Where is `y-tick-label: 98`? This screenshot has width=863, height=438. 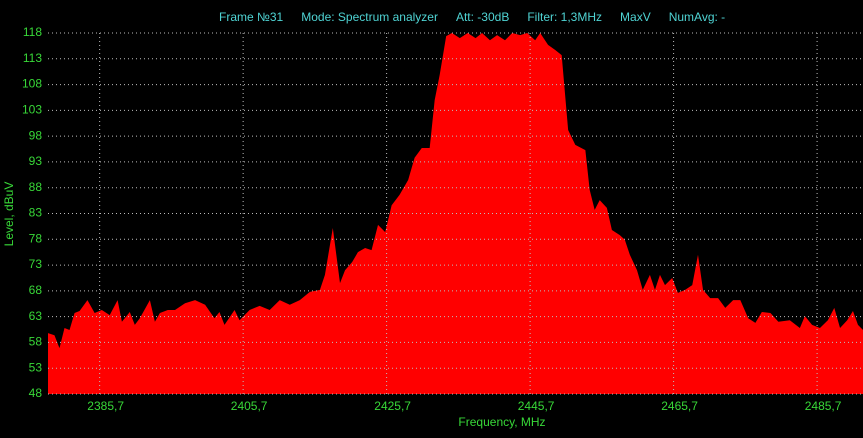
y-tick-label: 98 is located at coordinates (36, 135).